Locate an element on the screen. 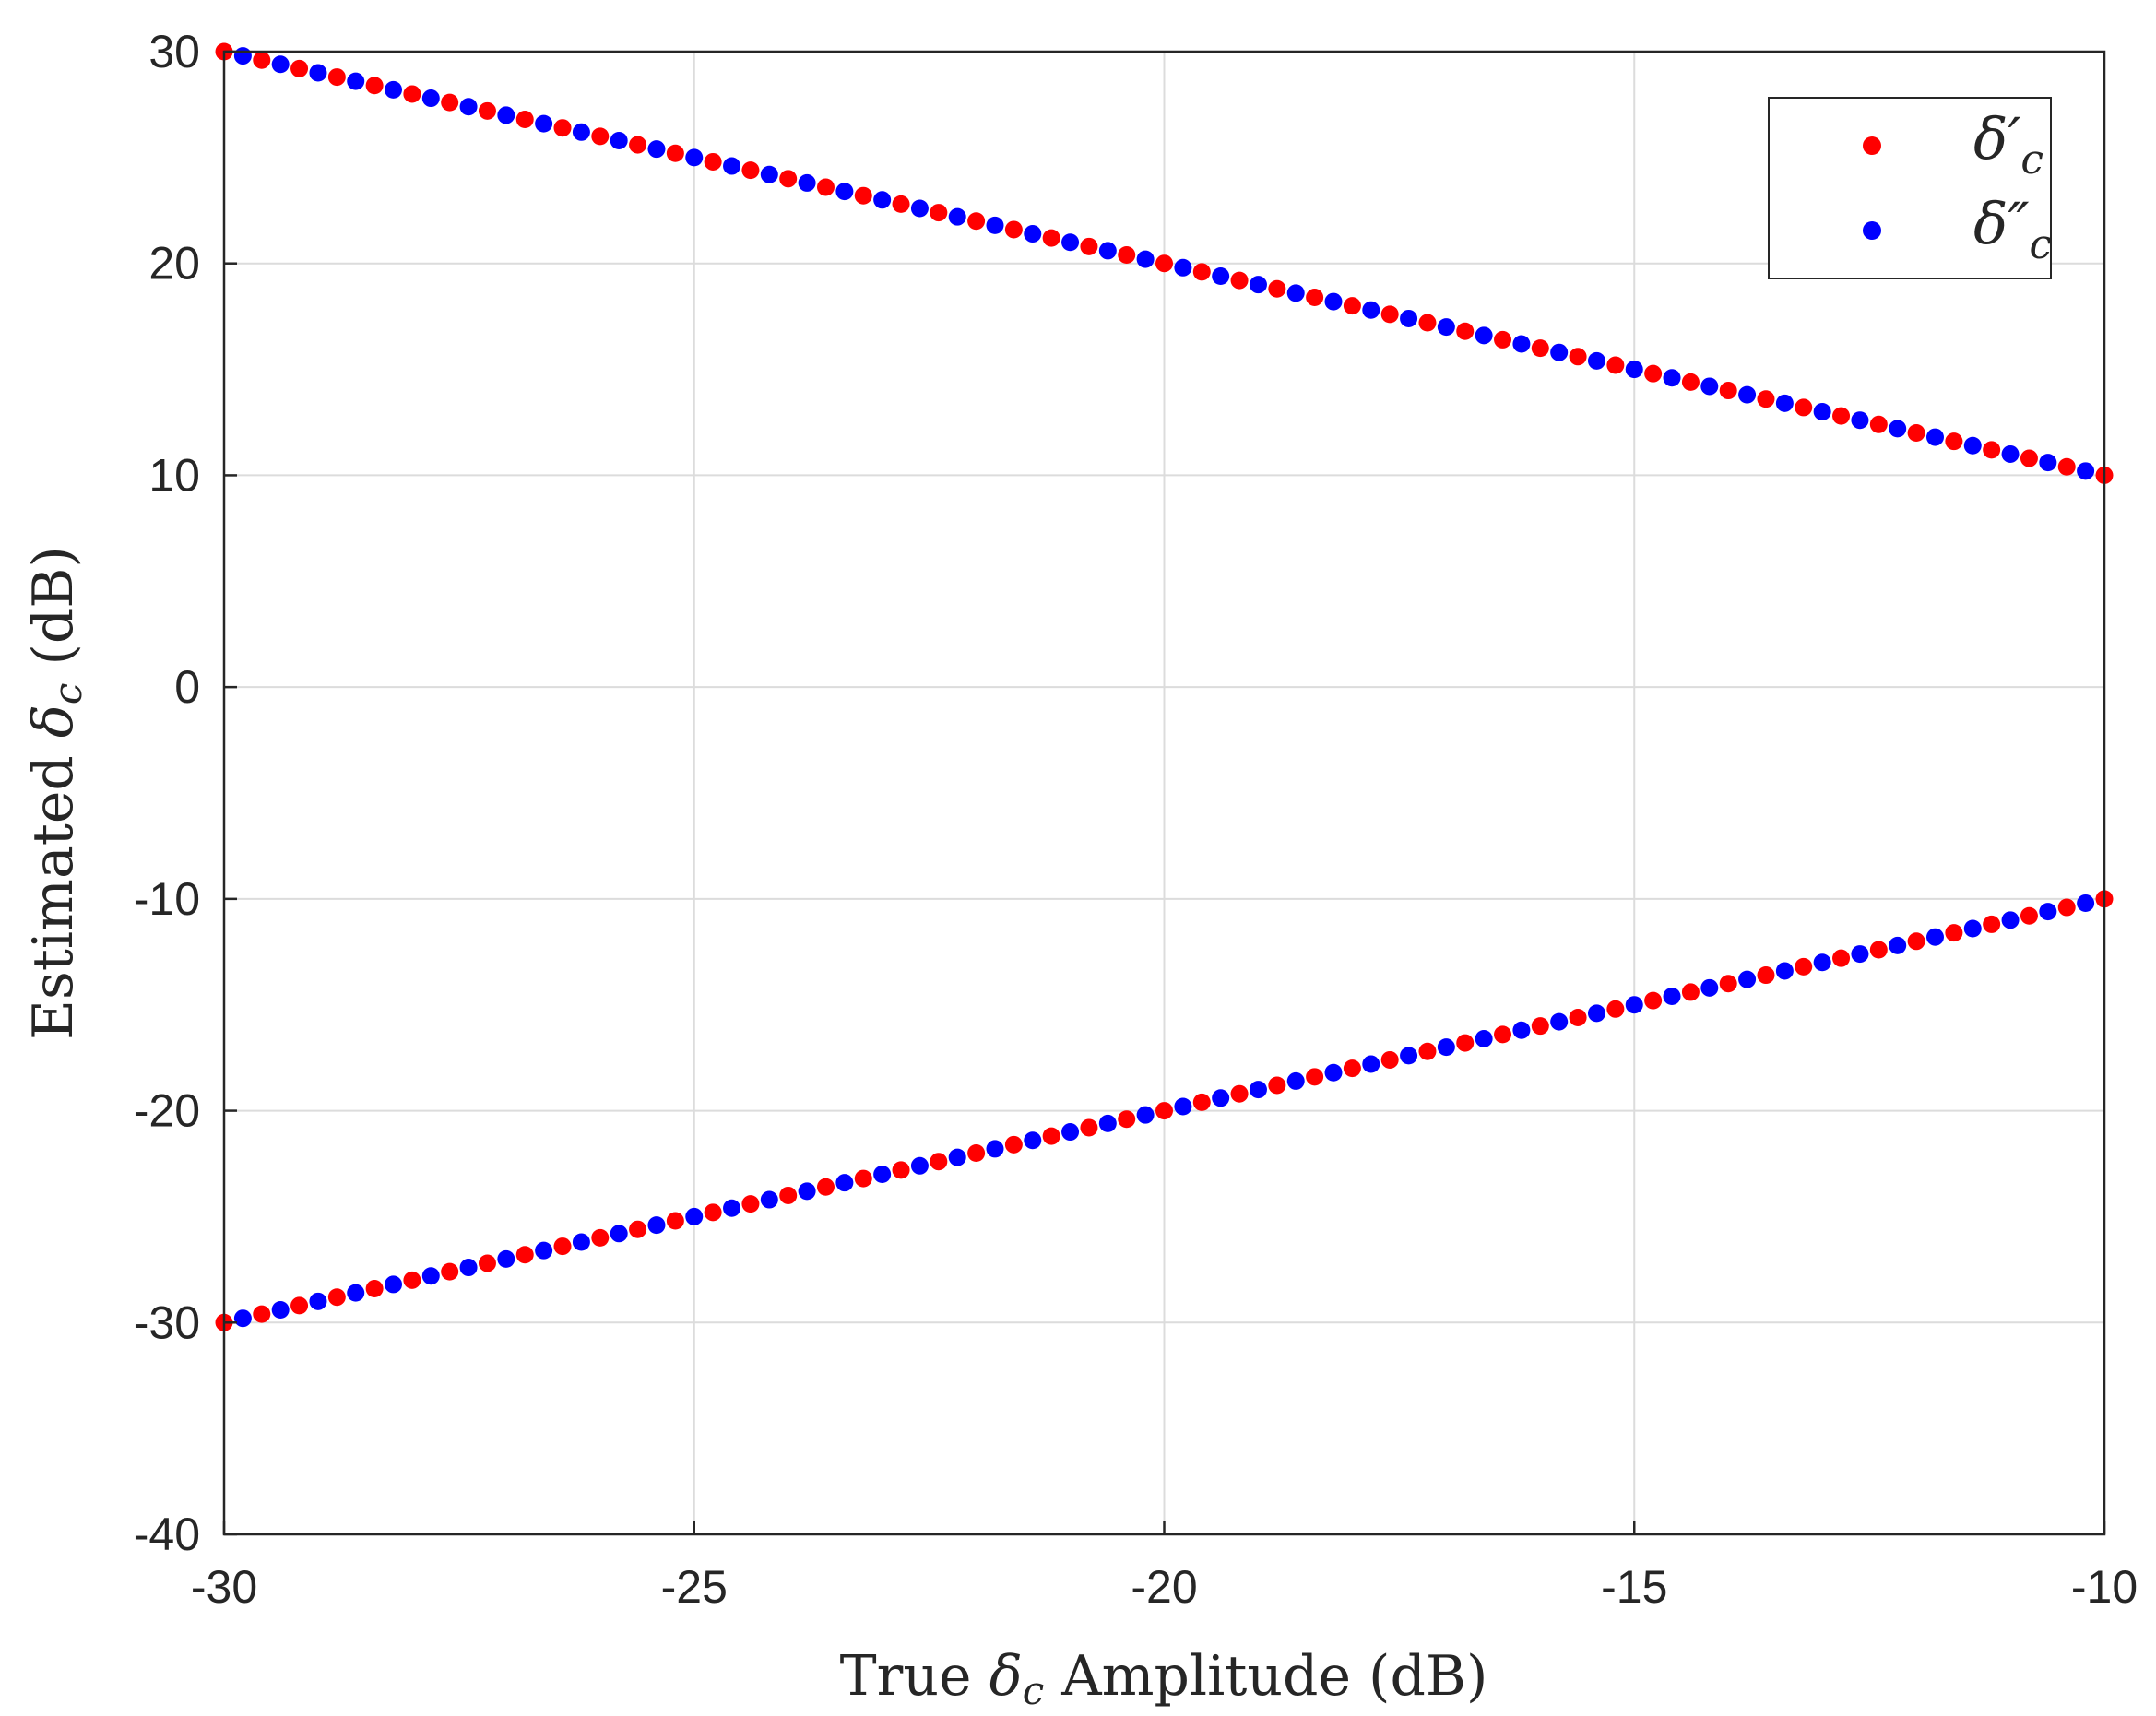 This screenshot has width=2156, height=1716. x-tick-label: -25 is located at coordinates (695, 1587).